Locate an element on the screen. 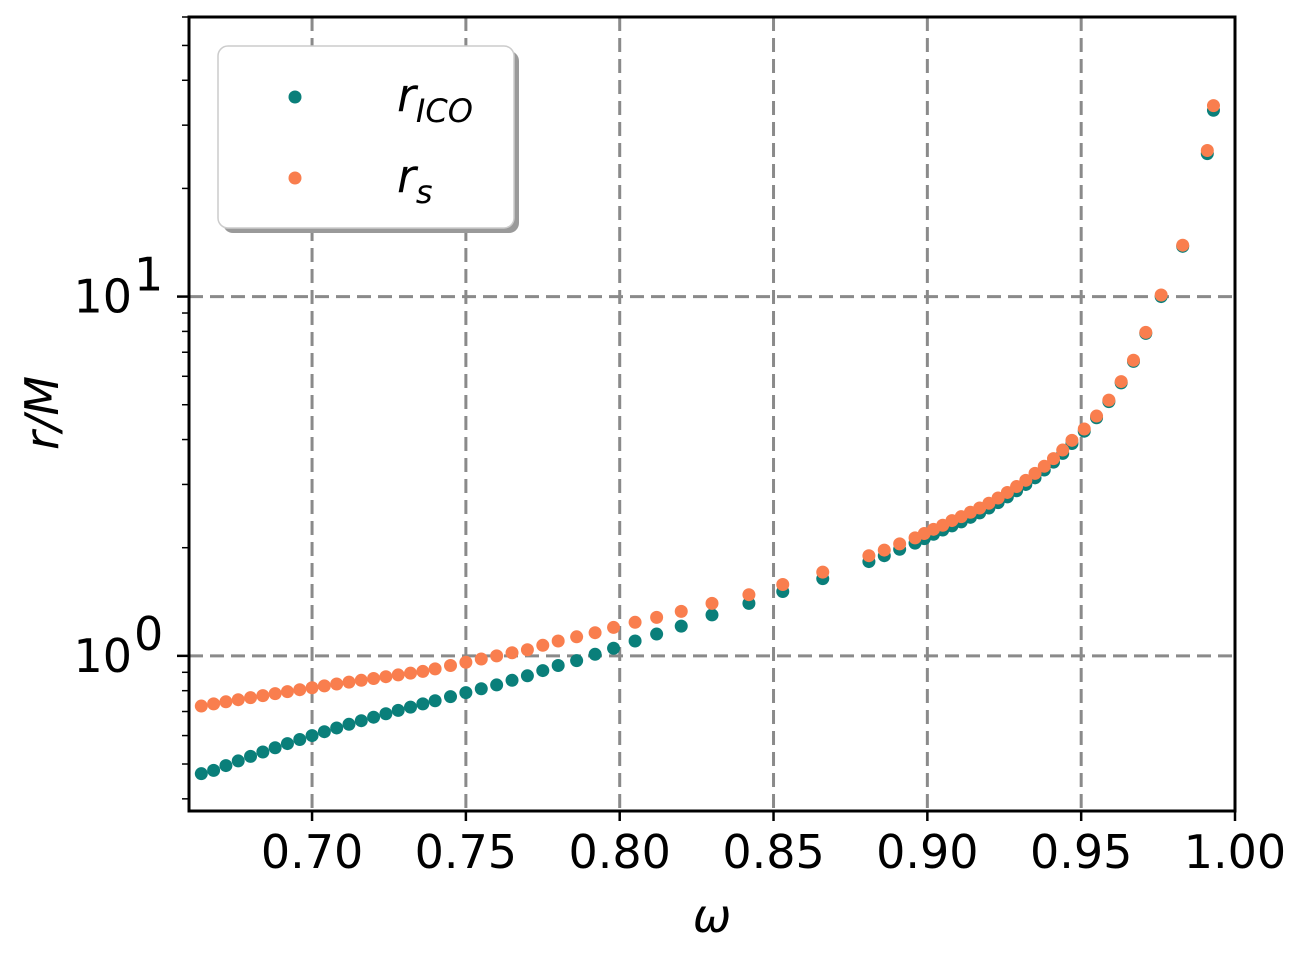 The image size is (1312, 957). x-tick-label: 0.95 is located at coordinates (1081, 852).